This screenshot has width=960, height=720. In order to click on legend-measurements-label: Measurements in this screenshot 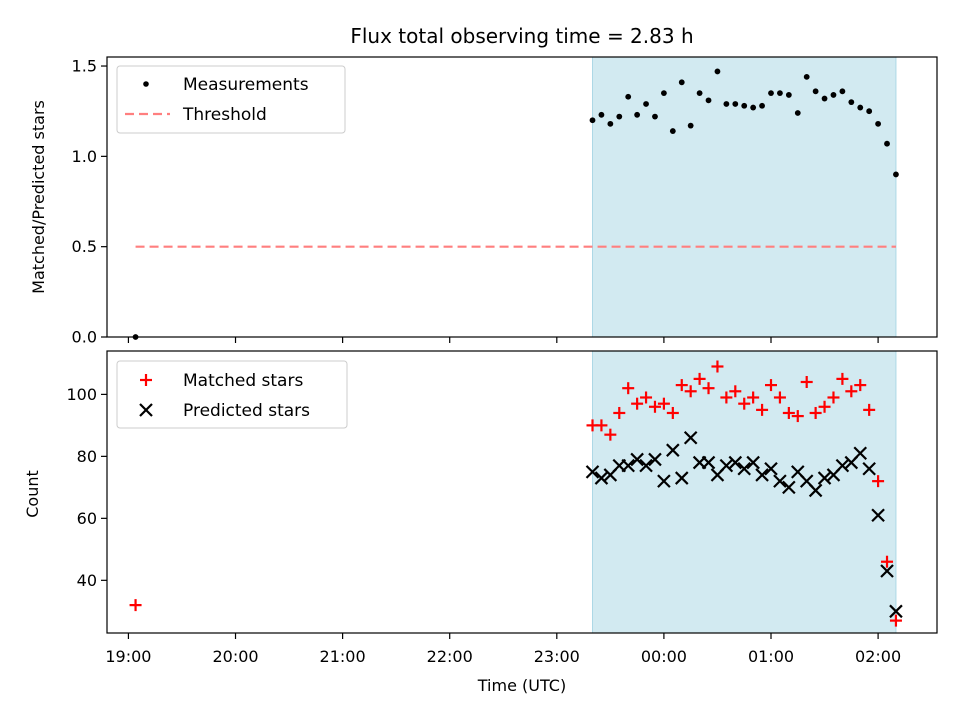, I will do `click(246, 85)`.